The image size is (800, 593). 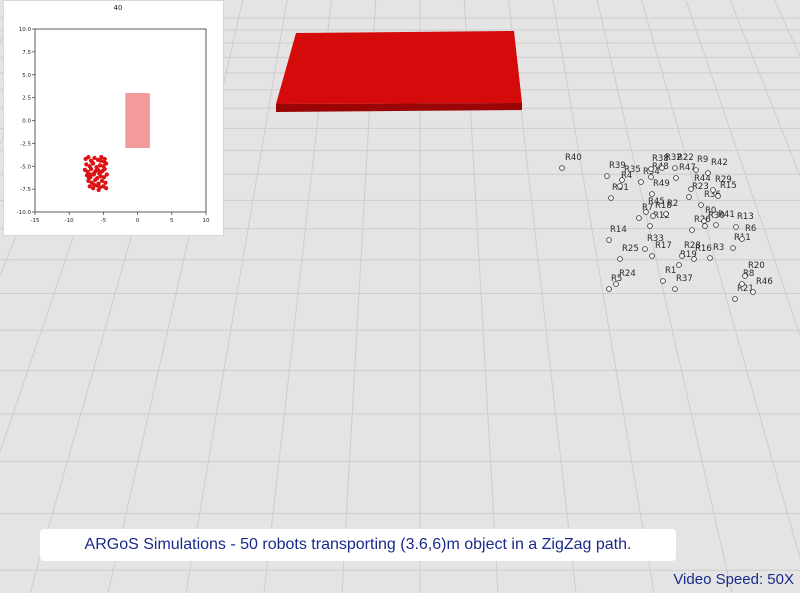 I want to click on robot-label: R24, so click(x=627, y=274).